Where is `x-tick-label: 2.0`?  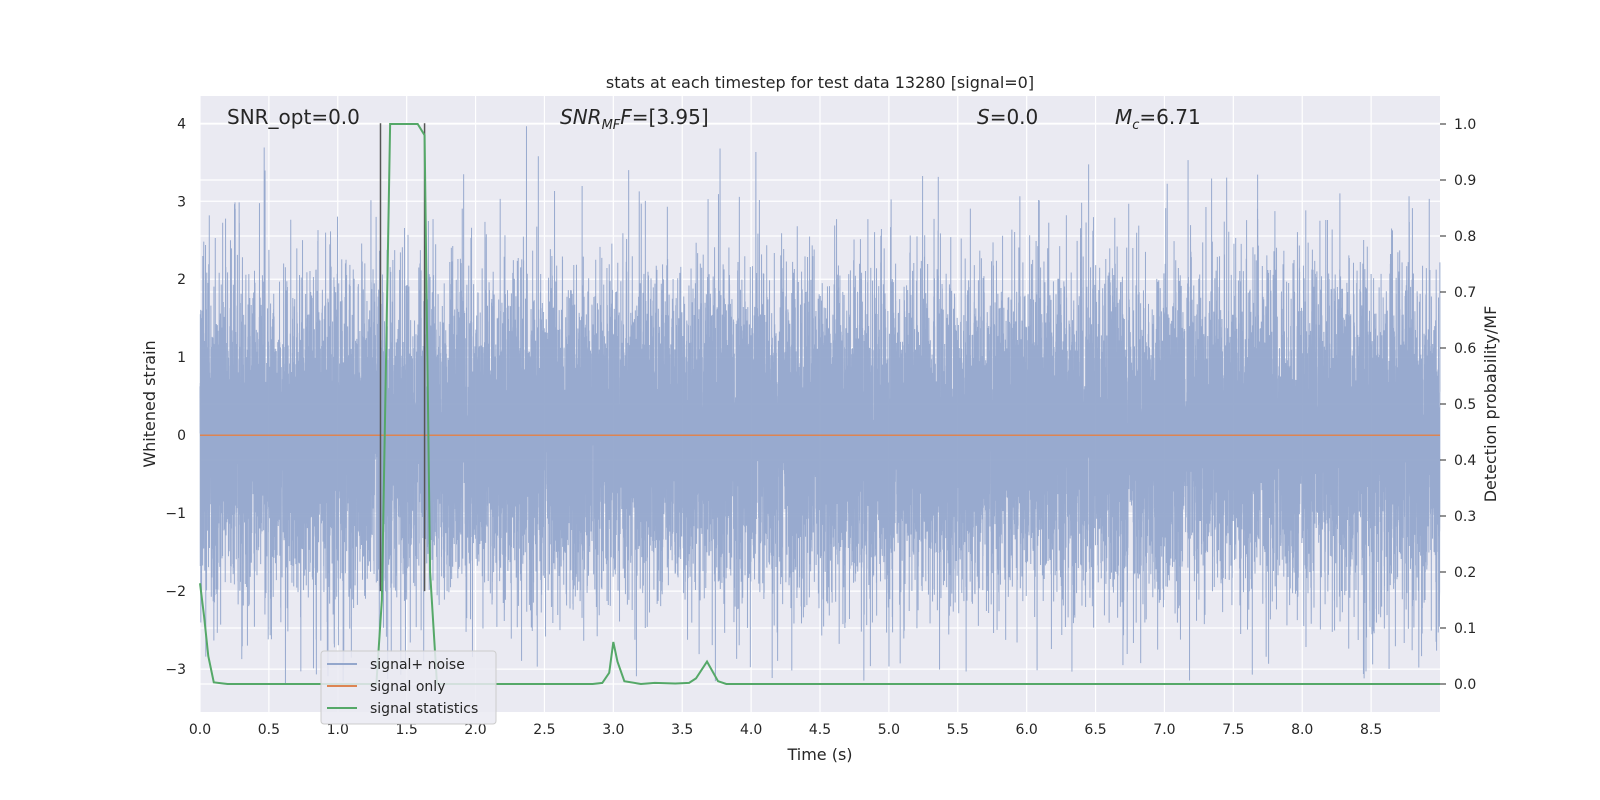 x-tick-label: 2.0 is located at coordinates (475, 730).